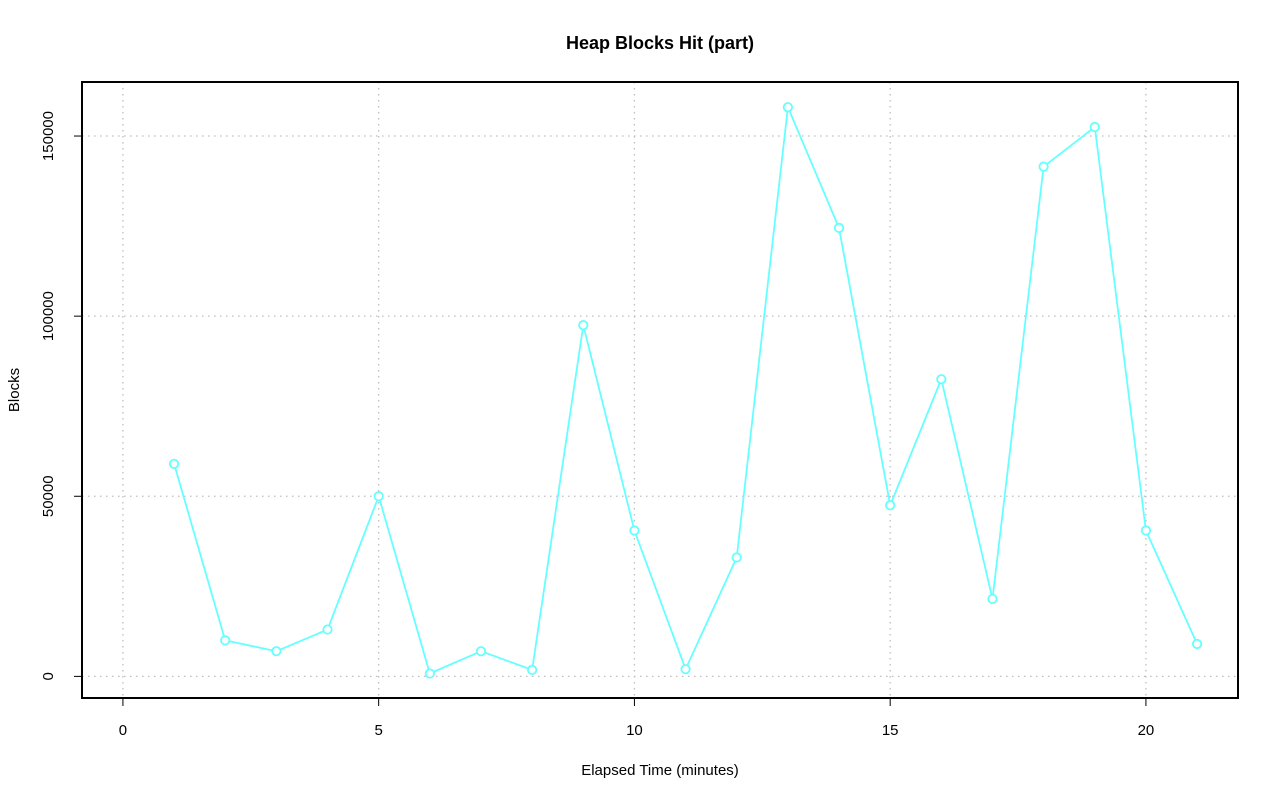 The height and width of the screenshot is (801, 1280). What do you see at coordinates (660, 770) in the screenshot?
I see `x-axis-label: Elapsed Time (minutes)` at bounding box center [660, 770].